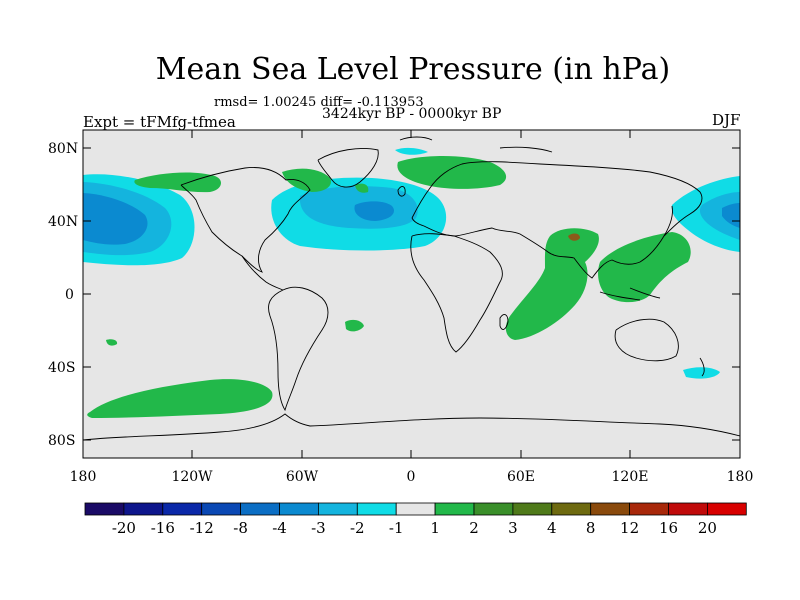  I want to click on coast-europe-asia, so click(557, 220).